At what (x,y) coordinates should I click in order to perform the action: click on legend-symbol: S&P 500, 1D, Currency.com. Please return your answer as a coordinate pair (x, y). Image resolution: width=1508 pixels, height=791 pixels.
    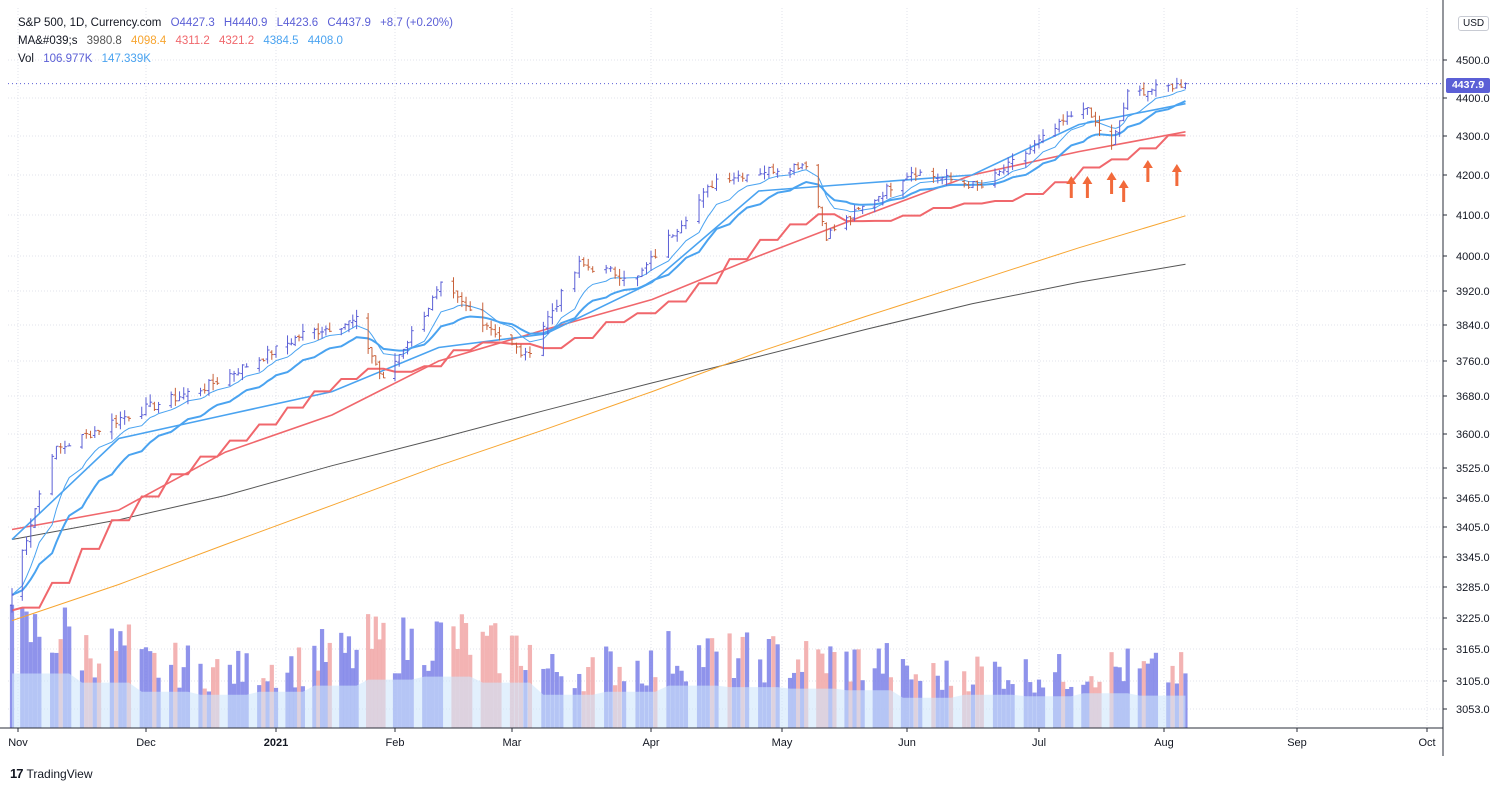
    Looking at the image, I should click on (90, 23).